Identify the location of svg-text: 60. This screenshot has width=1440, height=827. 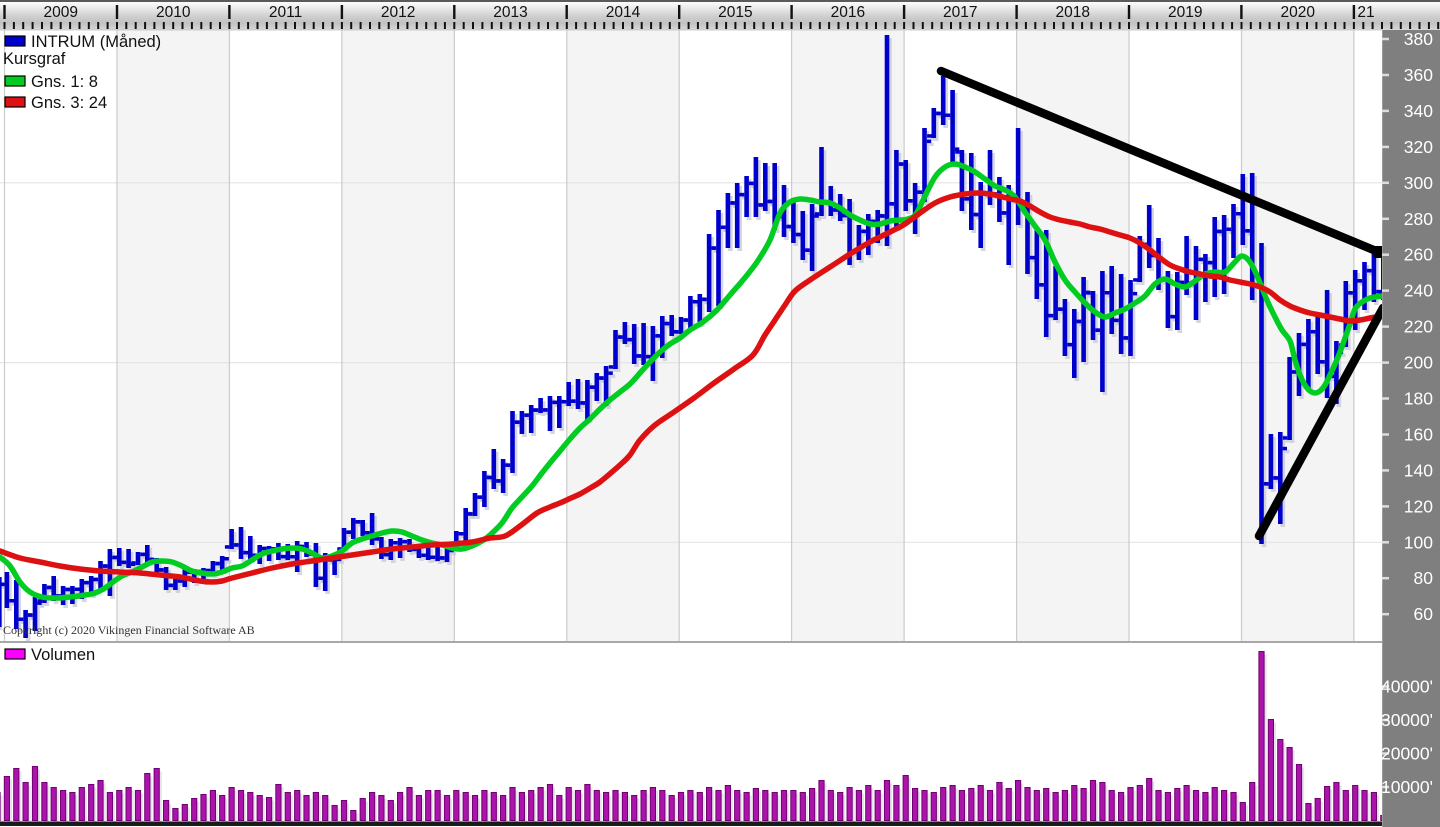
(1424, 614).